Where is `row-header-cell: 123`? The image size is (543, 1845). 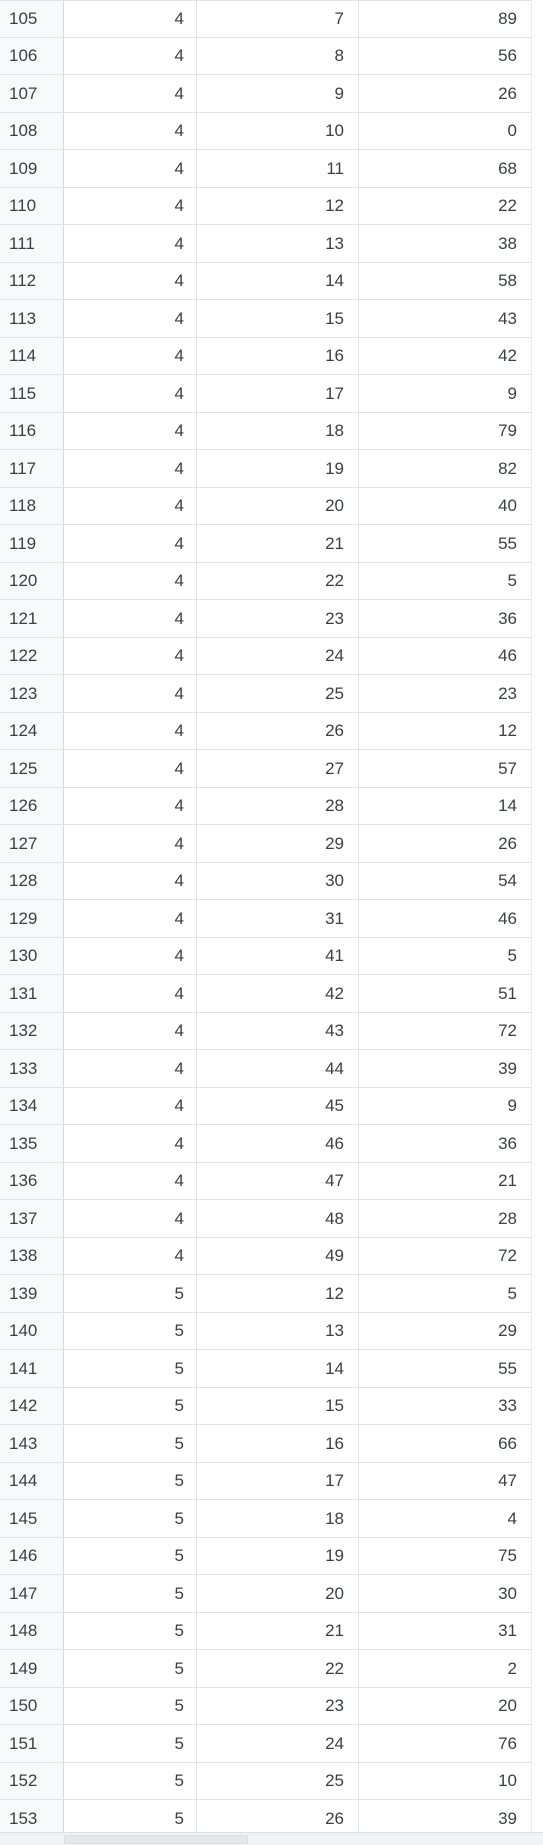
row-header-cell: 123 is located at coordinates (32, 693).